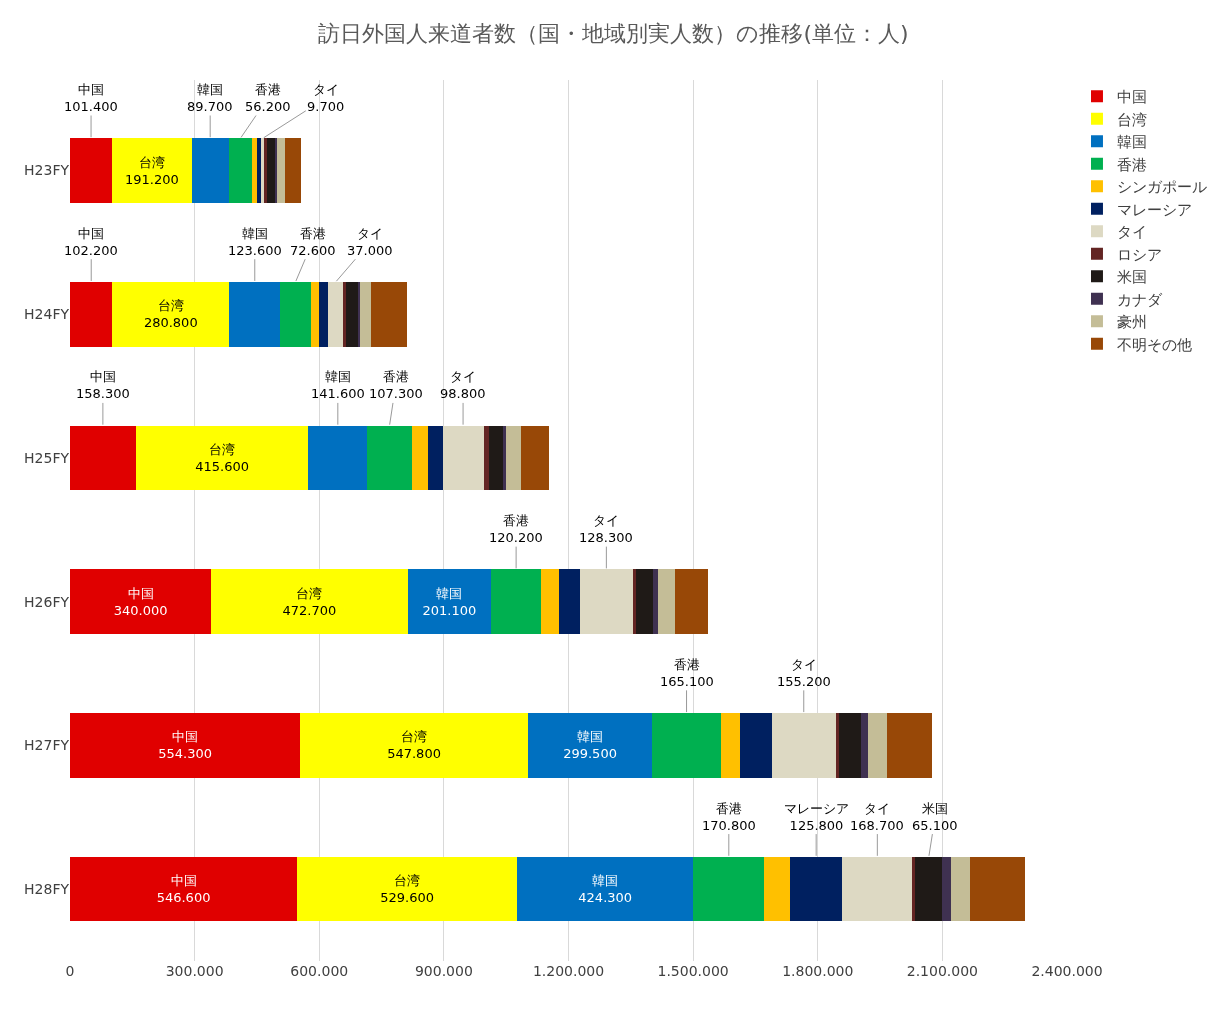 The image size is (1227, 1011). What do you see at coordinates (1131, 232) in the screenshot?
I see `legend-label: タイ` at bounding box center [1131, 232].